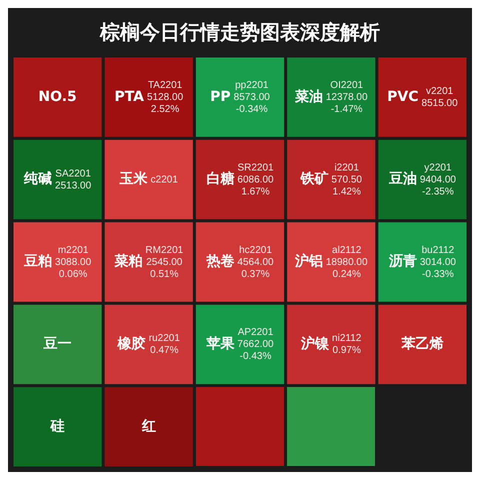  What do you see at coordinates (346, 350) in the screenshot?
I see `data-label: 0.97%` at bounding box center [346, 350].